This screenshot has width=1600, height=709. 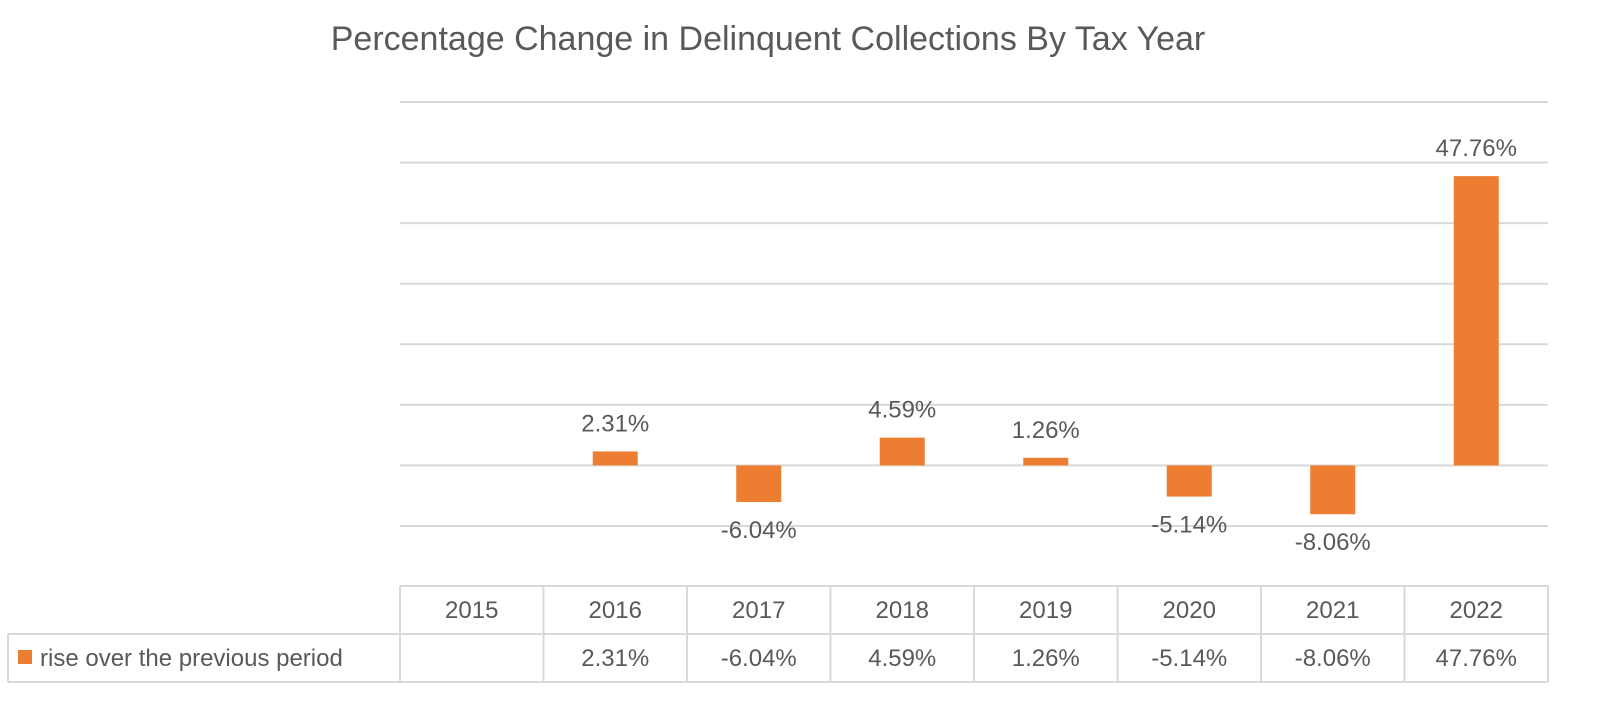 What do you see at coordinates (759, 530) in the screenshot?
I see `data-label-2017: -6.04%` at bounding box center [759, 530].